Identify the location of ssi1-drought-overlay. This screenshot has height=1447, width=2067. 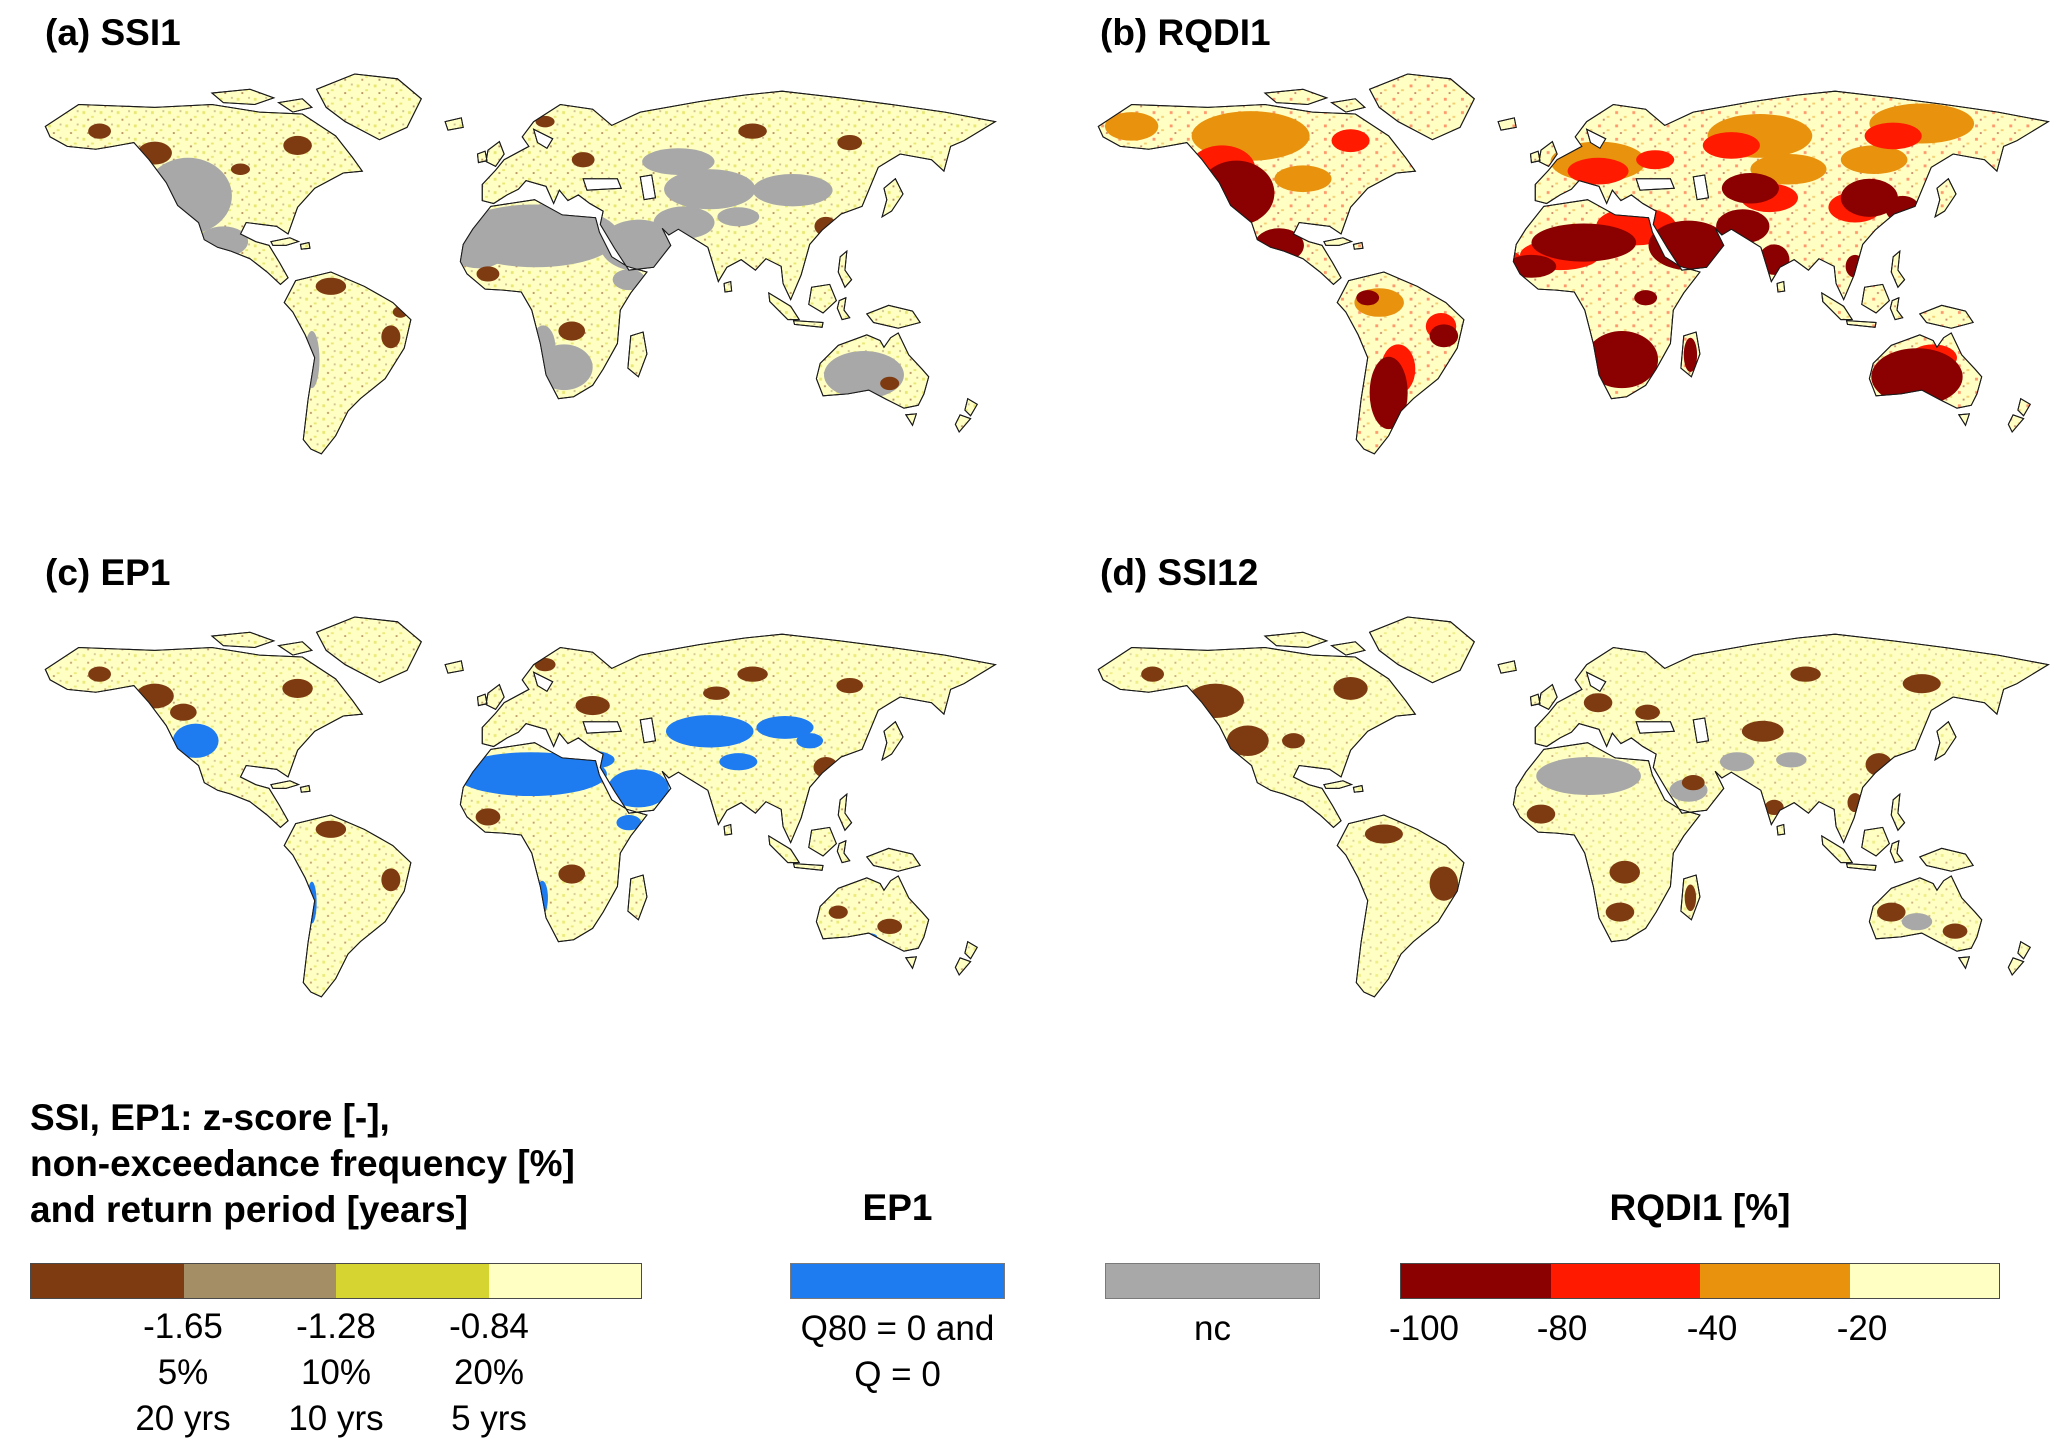
(520, 264).